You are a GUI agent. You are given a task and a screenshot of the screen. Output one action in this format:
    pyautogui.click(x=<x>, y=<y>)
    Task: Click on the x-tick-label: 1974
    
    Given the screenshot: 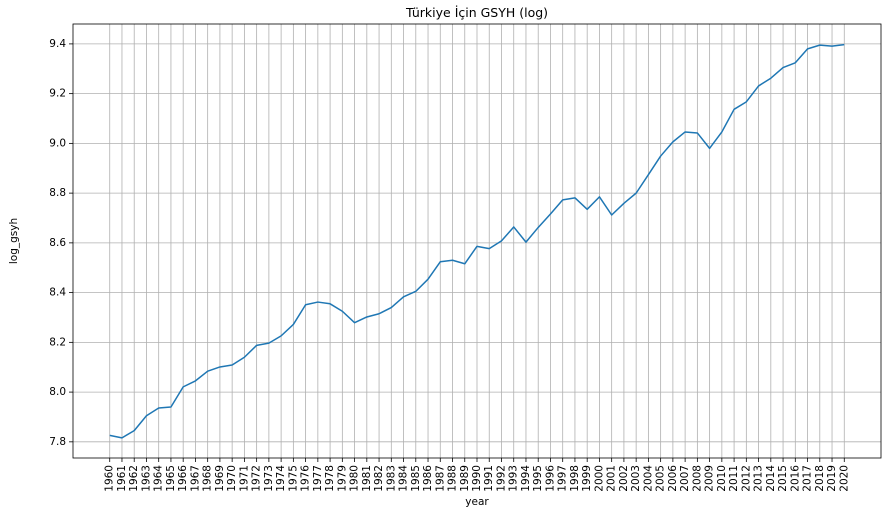 What is the action you would take?
    pyautogui.click(x=281, y=478)
    